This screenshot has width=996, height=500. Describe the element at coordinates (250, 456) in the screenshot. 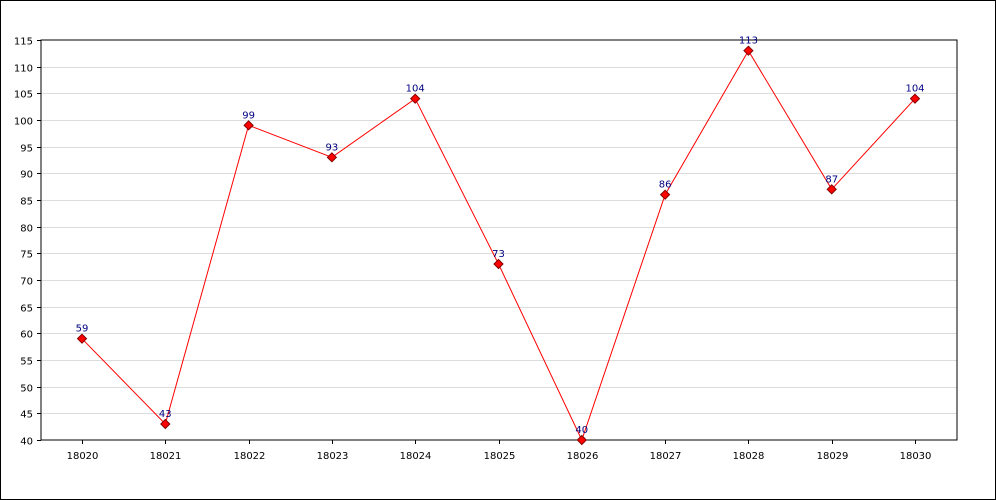

I see `x-tick-label: 18022` at that location.